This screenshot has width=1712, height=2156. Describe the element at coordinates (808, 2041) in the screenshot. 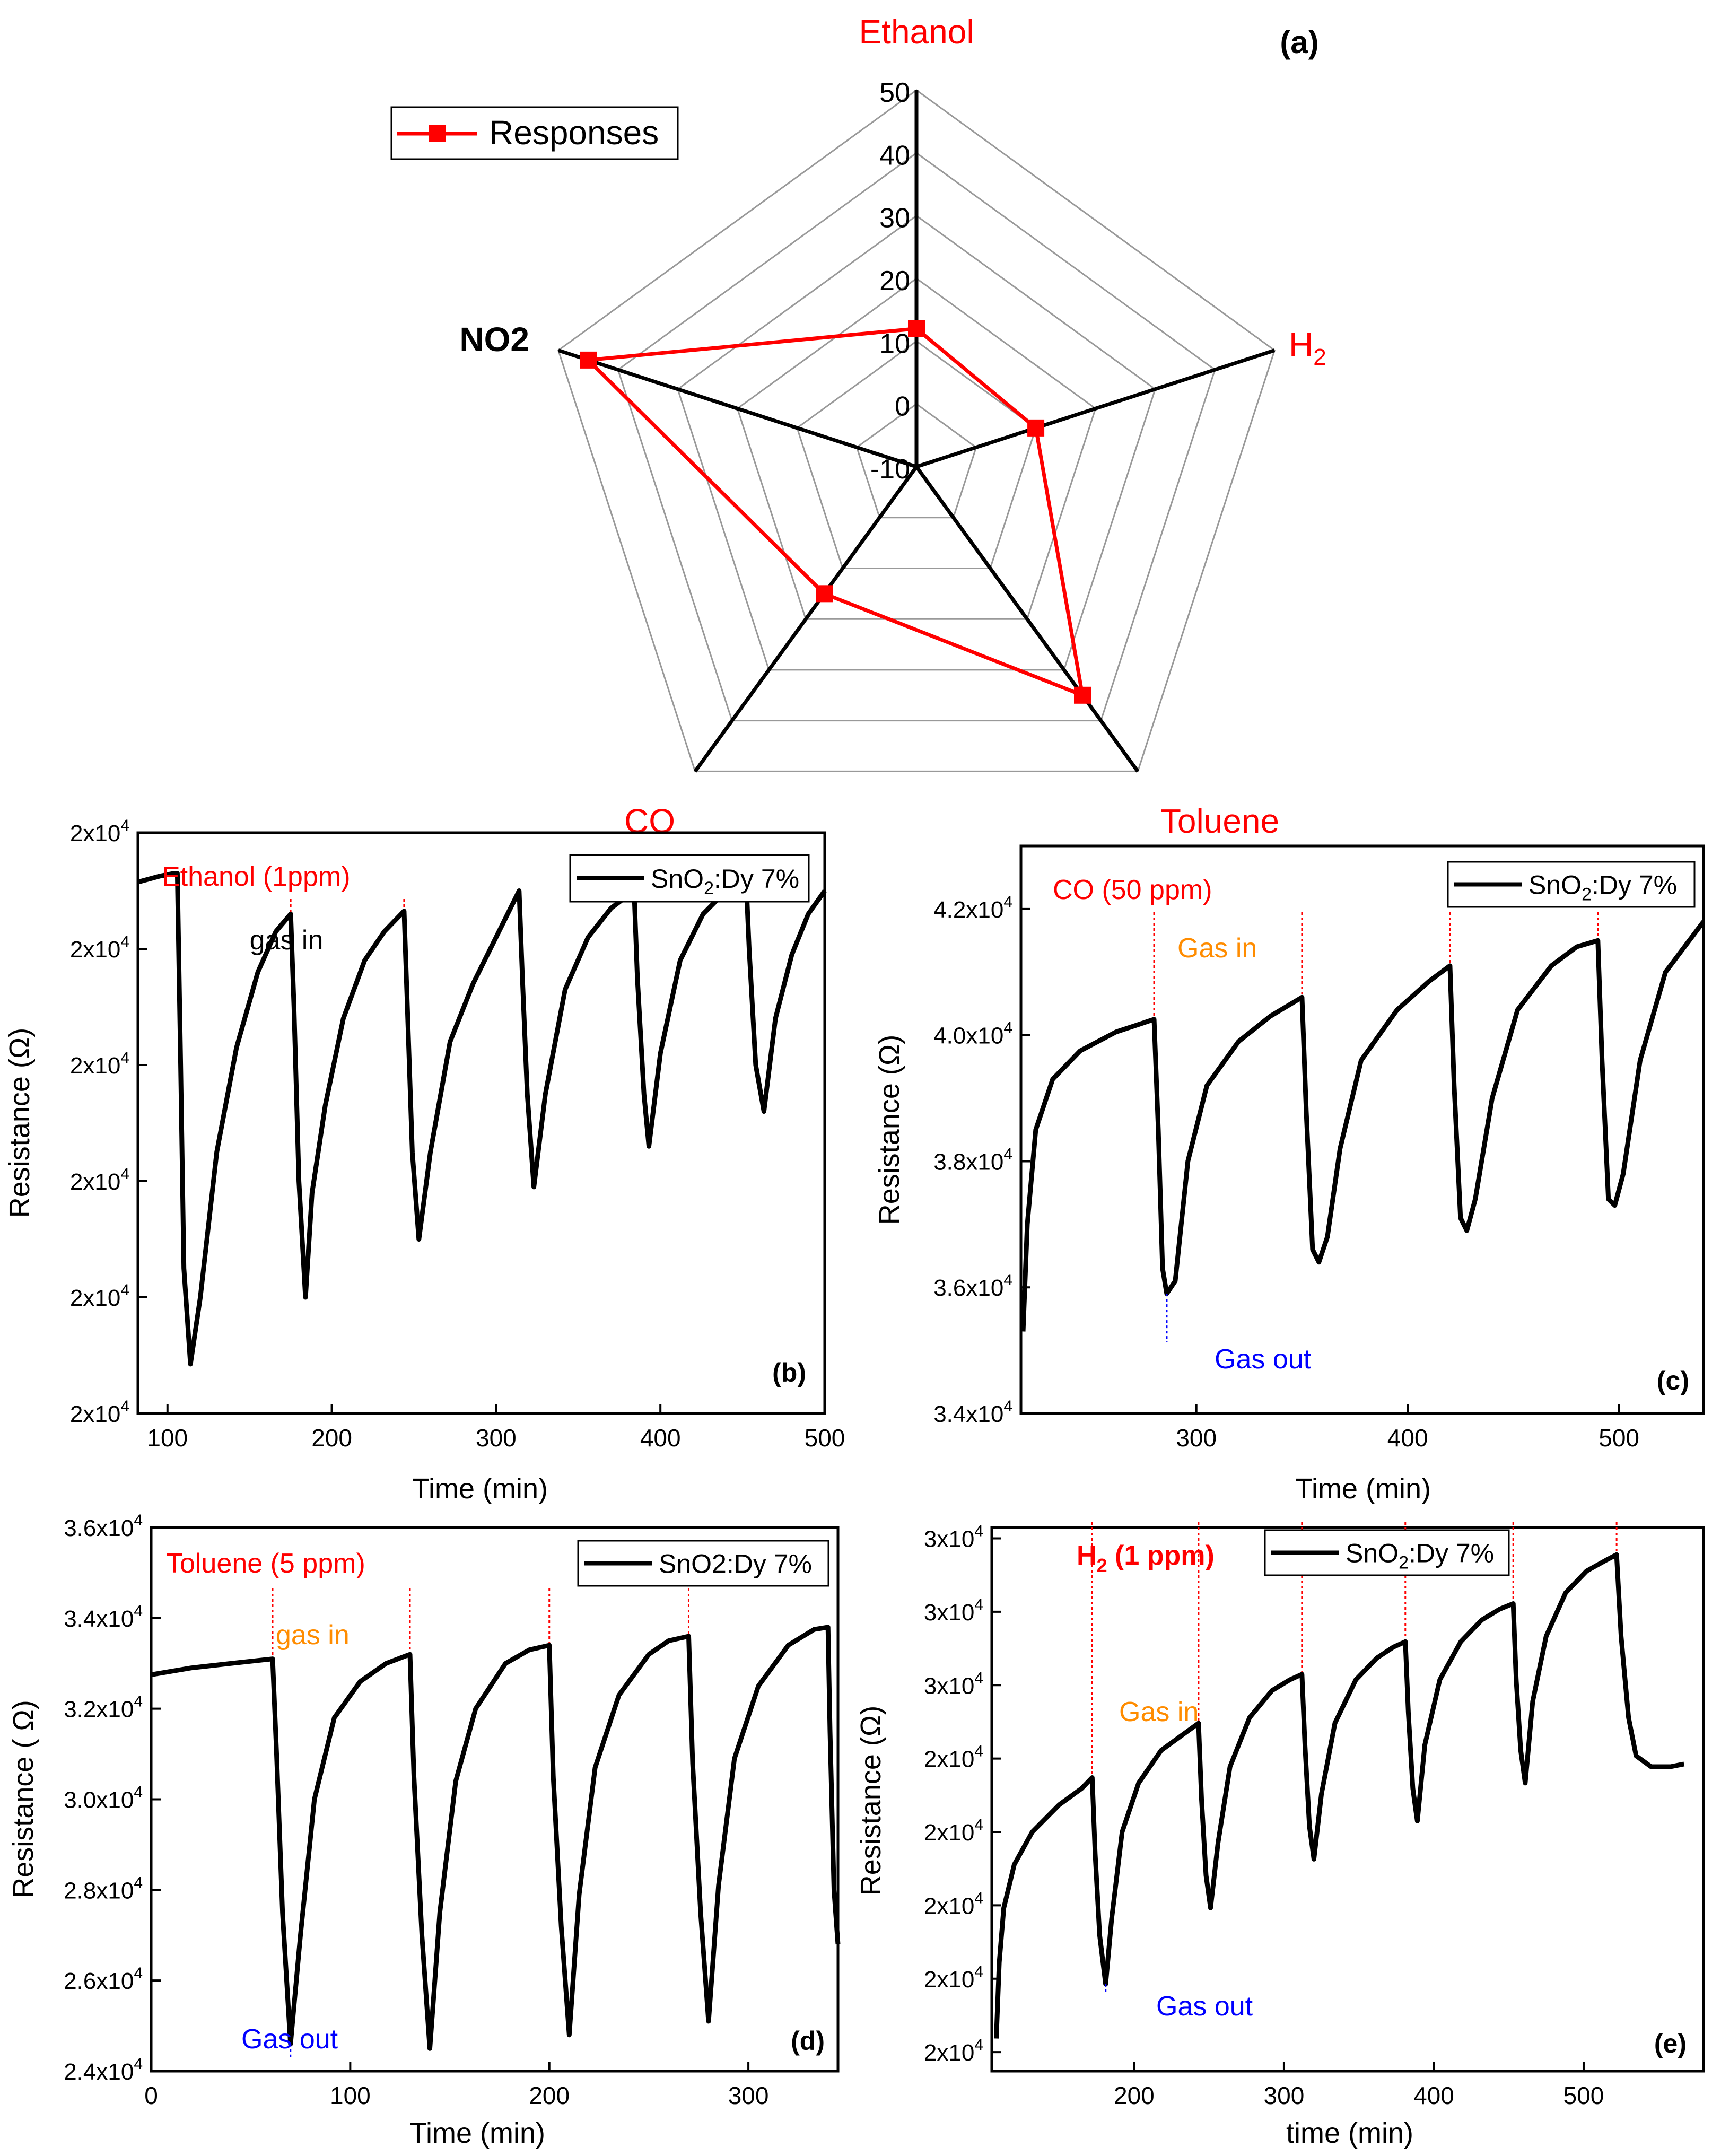

I see `panel-label: (d)` at that location.